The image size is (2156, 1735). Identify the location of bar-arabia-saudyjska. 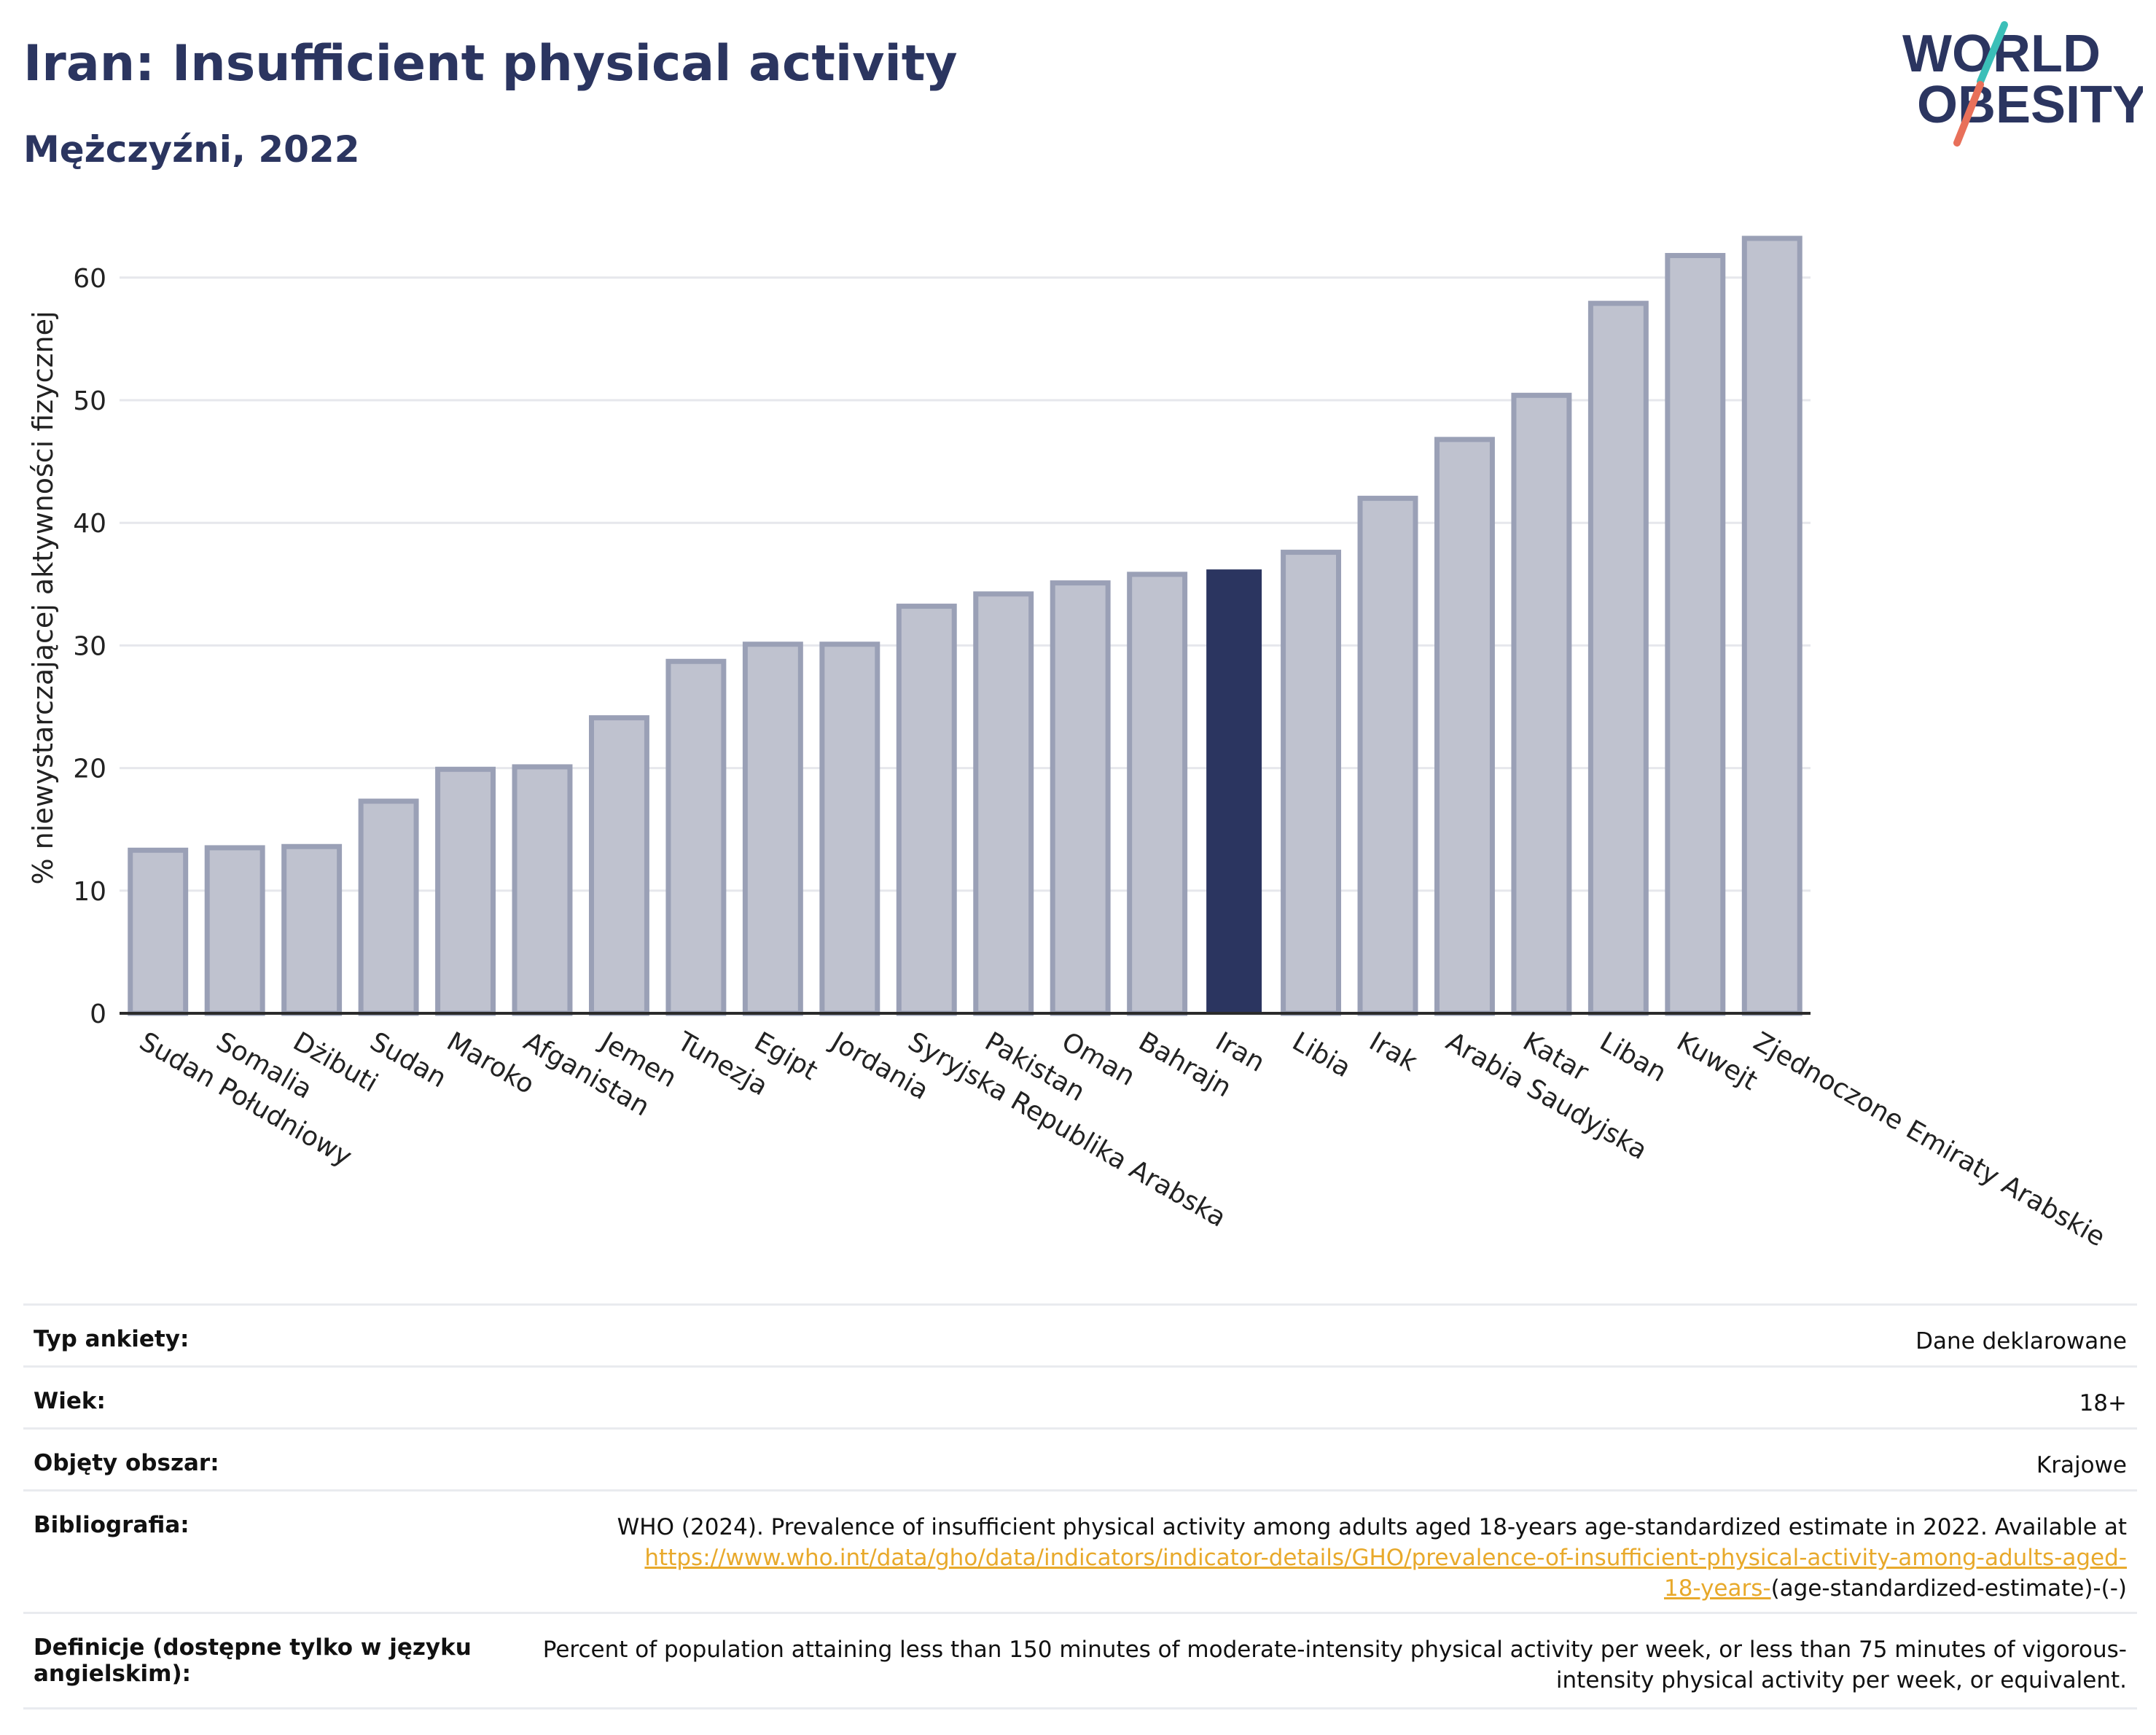
(1465, 726).